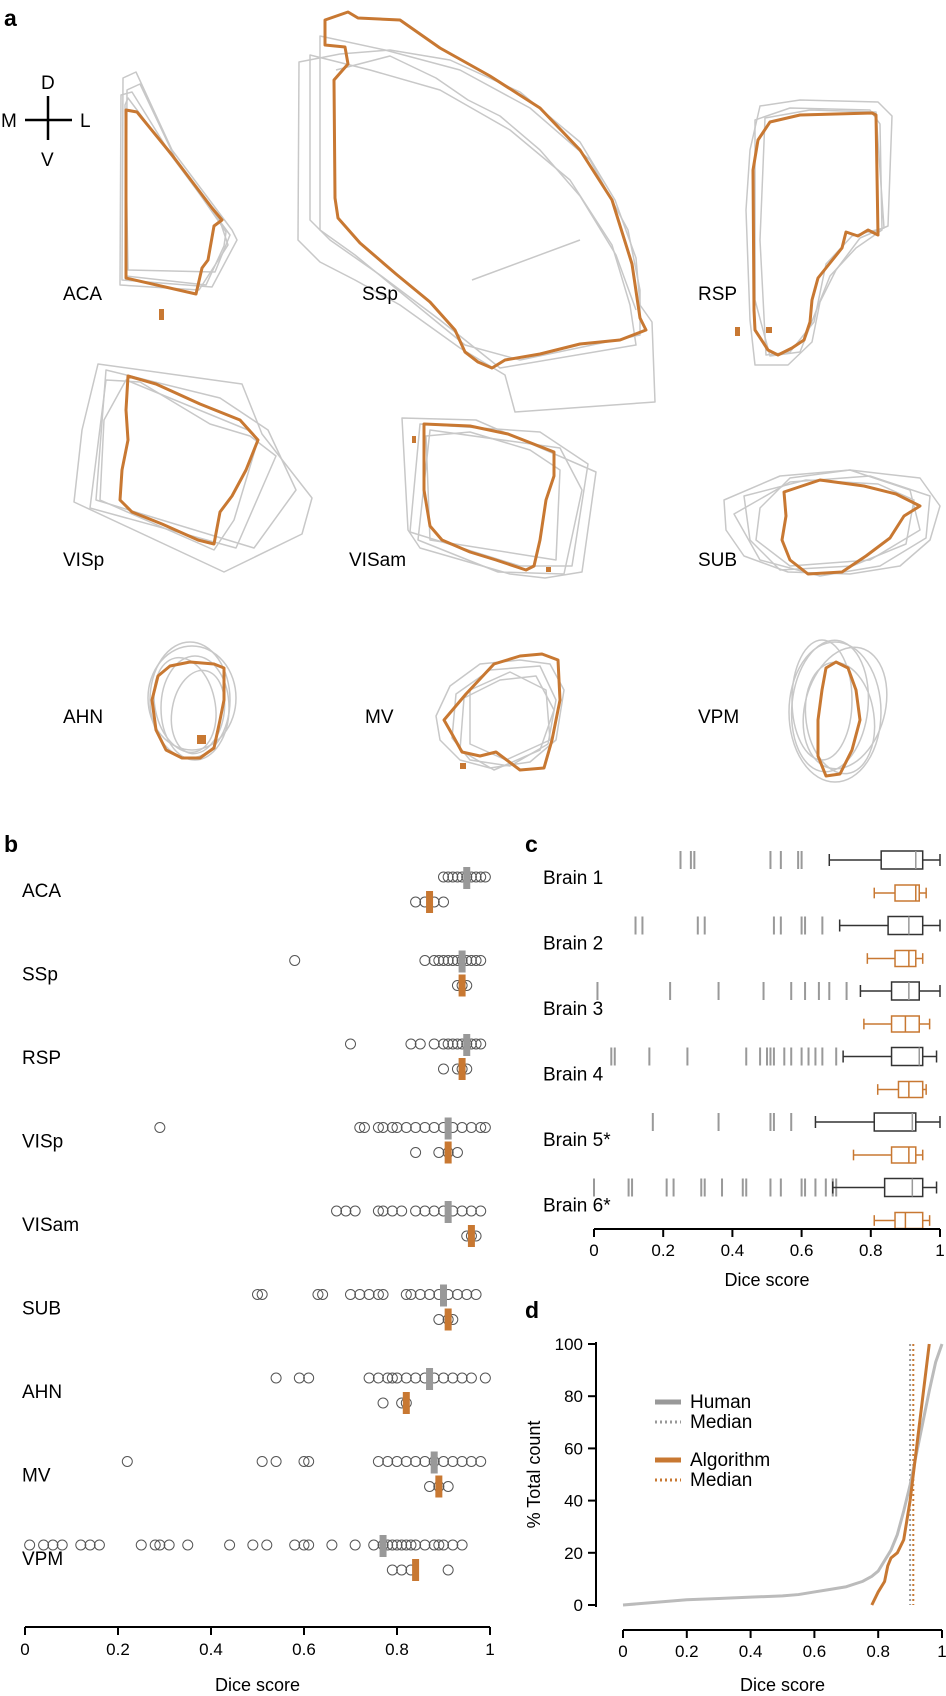  What do you see at coordinates (663, 1250) in the screenshot?
I see `x-tick-label: 0.2` at bounding box center [663, 1250].